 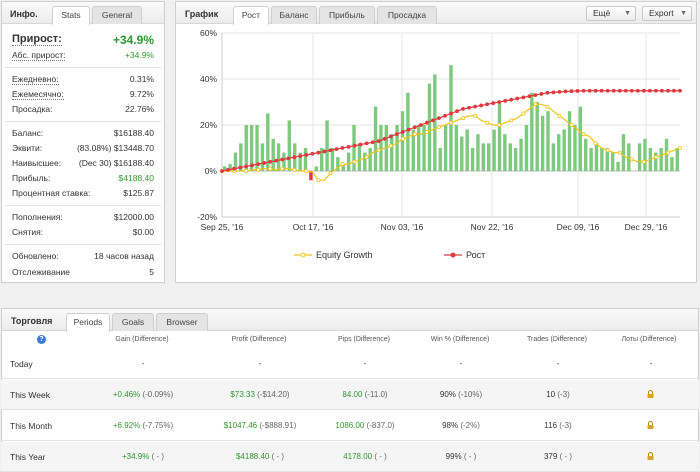 What do you see at coordinates (252, 456) in the screenshot?
I see `cell-profit-value: $4188.40` at bounding box center [252, 456].